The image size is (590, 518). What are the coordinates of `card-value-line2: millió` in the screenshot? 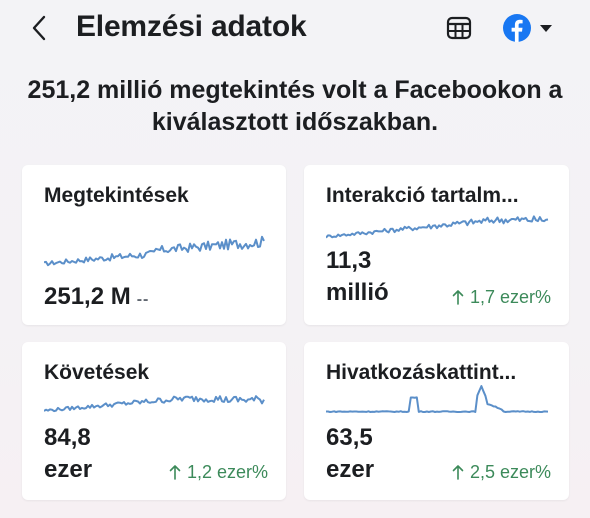 It's located at (357, 292).